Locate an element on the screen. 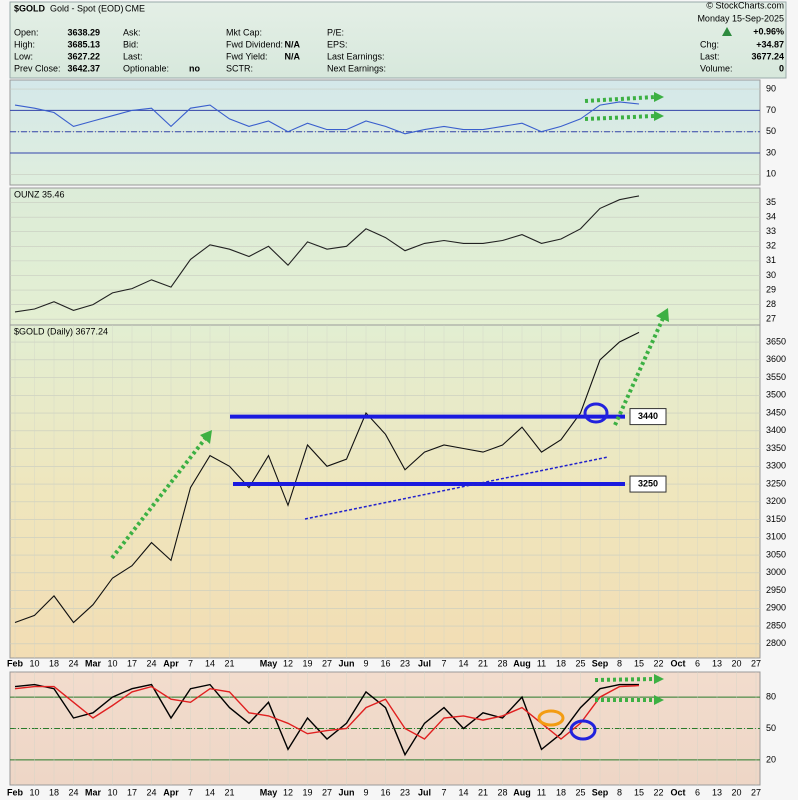  y-tick-label: 2900 is located at coordinates (776, 608).